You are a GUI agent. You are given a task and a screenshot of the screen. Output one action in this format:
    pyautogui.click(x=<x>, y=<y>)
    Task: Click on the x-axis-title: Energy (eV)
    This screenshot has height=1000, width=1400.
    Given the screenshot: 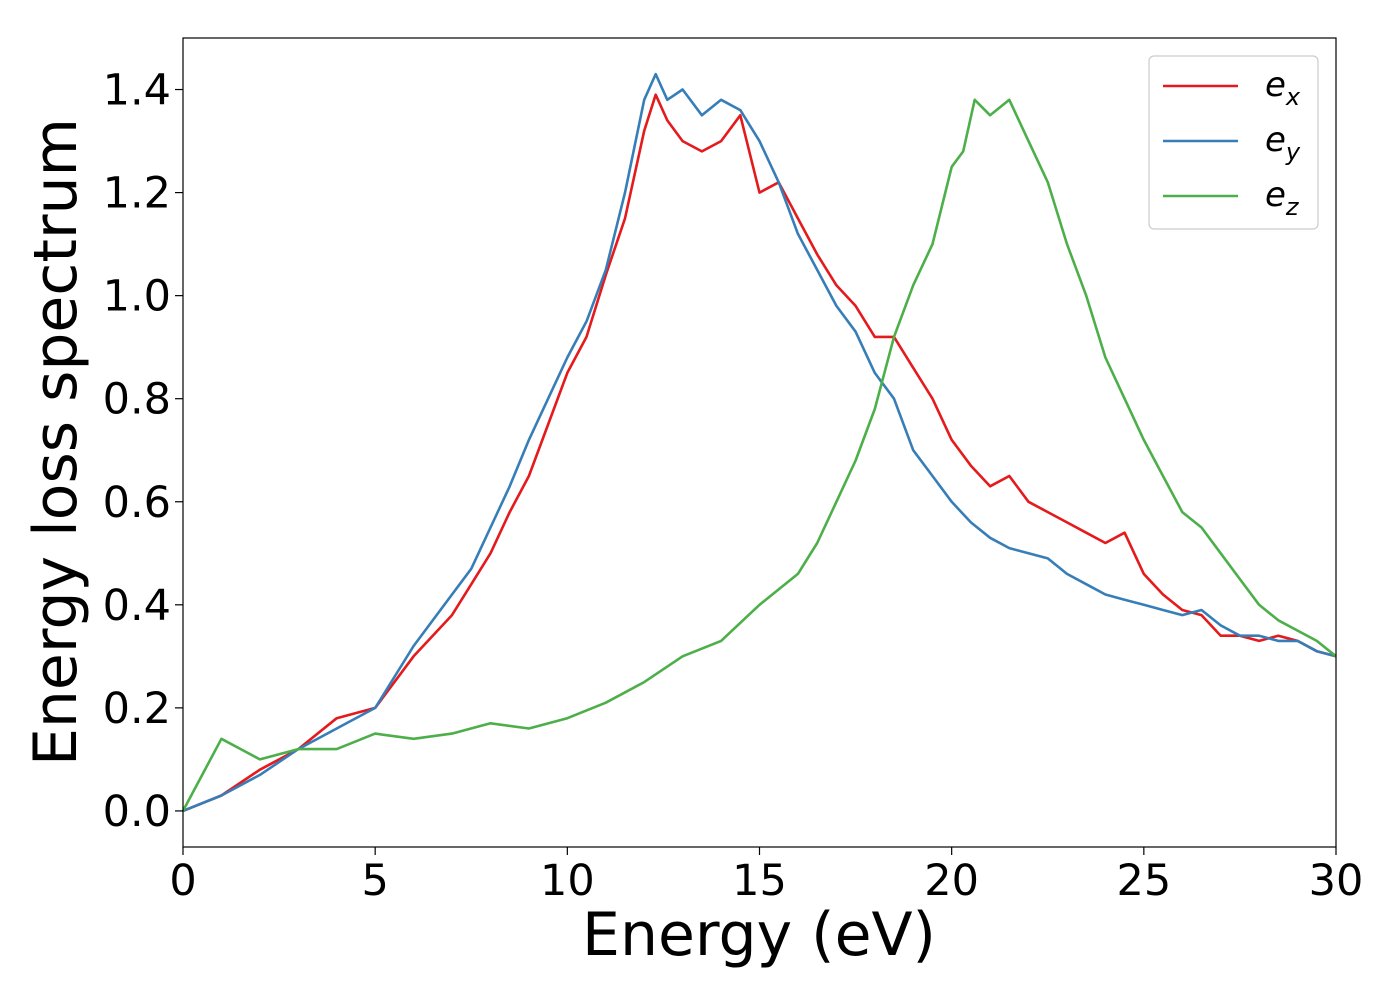 What is the action you would take?
    pyautogui.click(x=759, y=935)
    